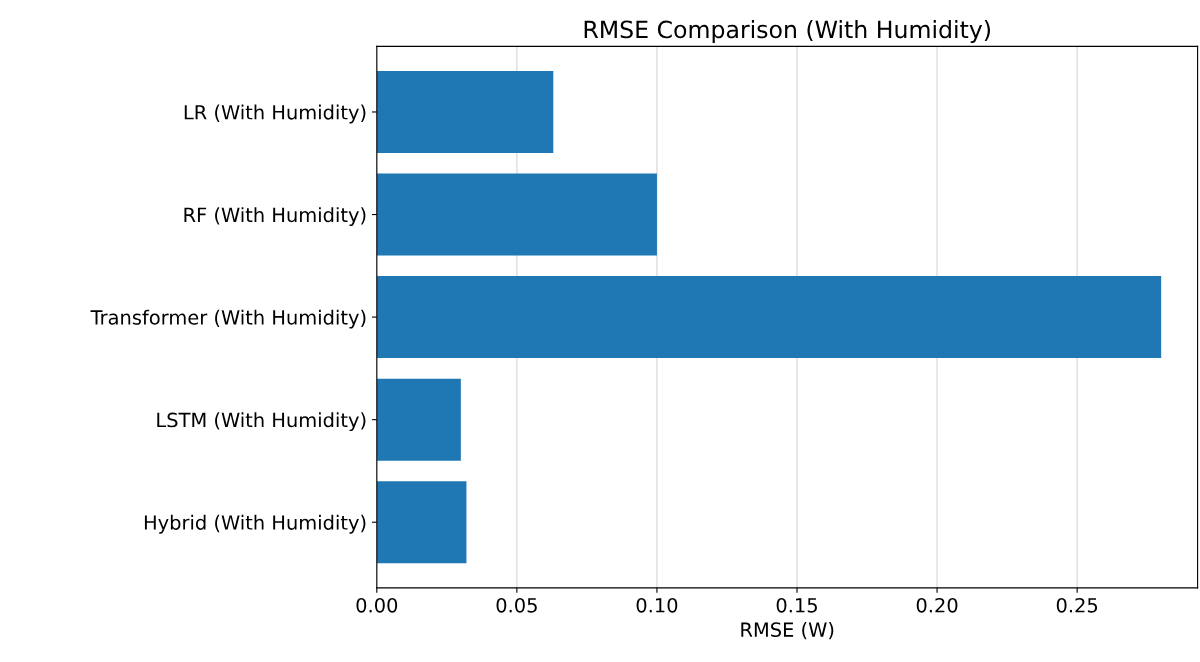  What do you see at coordinates (275, 216) in the screenshot?
I see `y-tick-label: RF (With Humidity)` at bounding box center [275, 216].